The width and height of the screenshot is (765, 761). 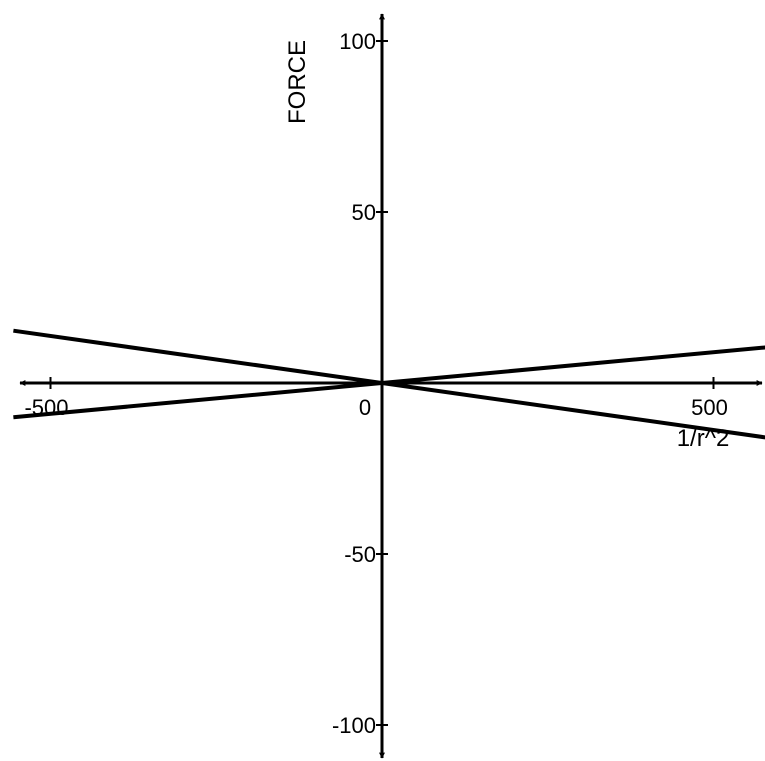 I want to click on y-tick-label: -100, so click(x=354, y=725).